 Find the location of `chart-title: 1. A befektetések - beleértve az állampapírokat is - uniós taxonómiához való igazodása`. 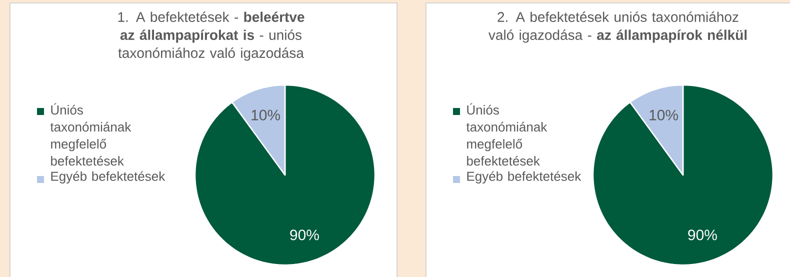

chart-title: 1. A befektetések - beleértve az állampapírokat is - uniós taxonómiához való igazodása is located at coordinates (211, 36).